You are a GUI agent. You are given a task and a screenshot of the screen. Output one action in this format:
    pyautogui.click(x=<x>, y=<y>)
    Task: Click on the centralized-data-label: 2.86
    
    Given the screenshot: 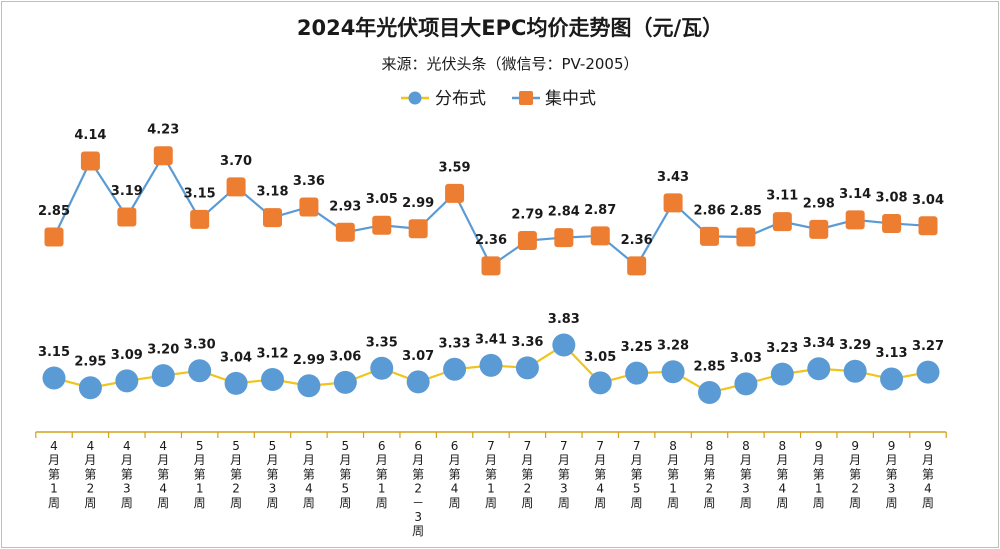 What is the action you would take?
    pyautogui.click(x=709, y=210)
    